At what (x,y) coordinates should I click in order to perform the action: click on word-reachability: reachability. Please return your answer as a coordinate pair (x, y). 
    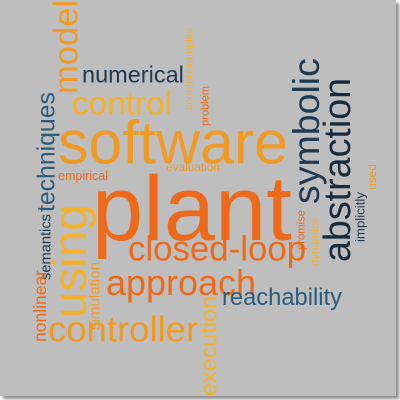
    Looking at the image, I should click on (282, 298).